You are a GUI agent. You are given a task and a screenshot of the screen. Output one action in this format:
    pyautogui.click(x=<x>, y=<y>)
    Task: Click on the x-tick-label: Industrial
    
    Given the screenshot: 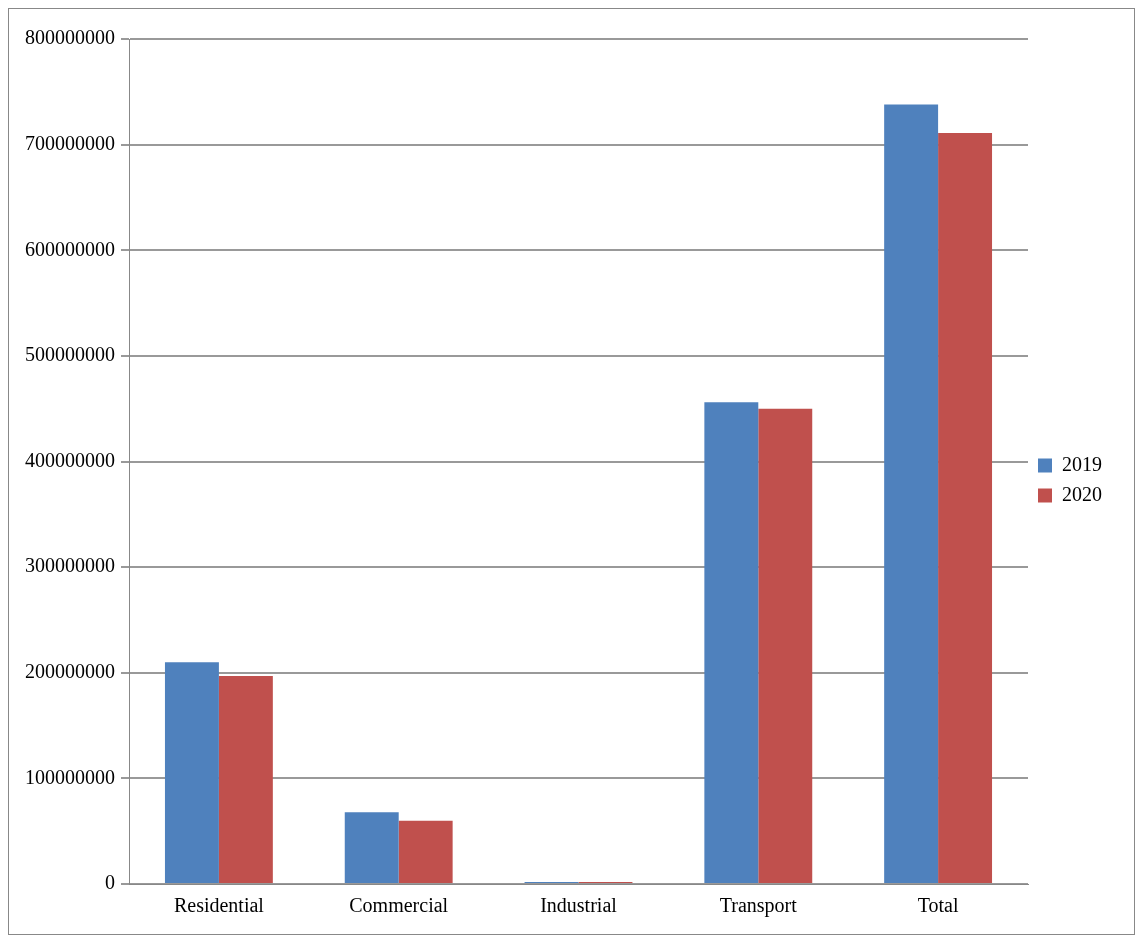 What is the action you would take?
    pyautogui.click(x=579, y=905)
    